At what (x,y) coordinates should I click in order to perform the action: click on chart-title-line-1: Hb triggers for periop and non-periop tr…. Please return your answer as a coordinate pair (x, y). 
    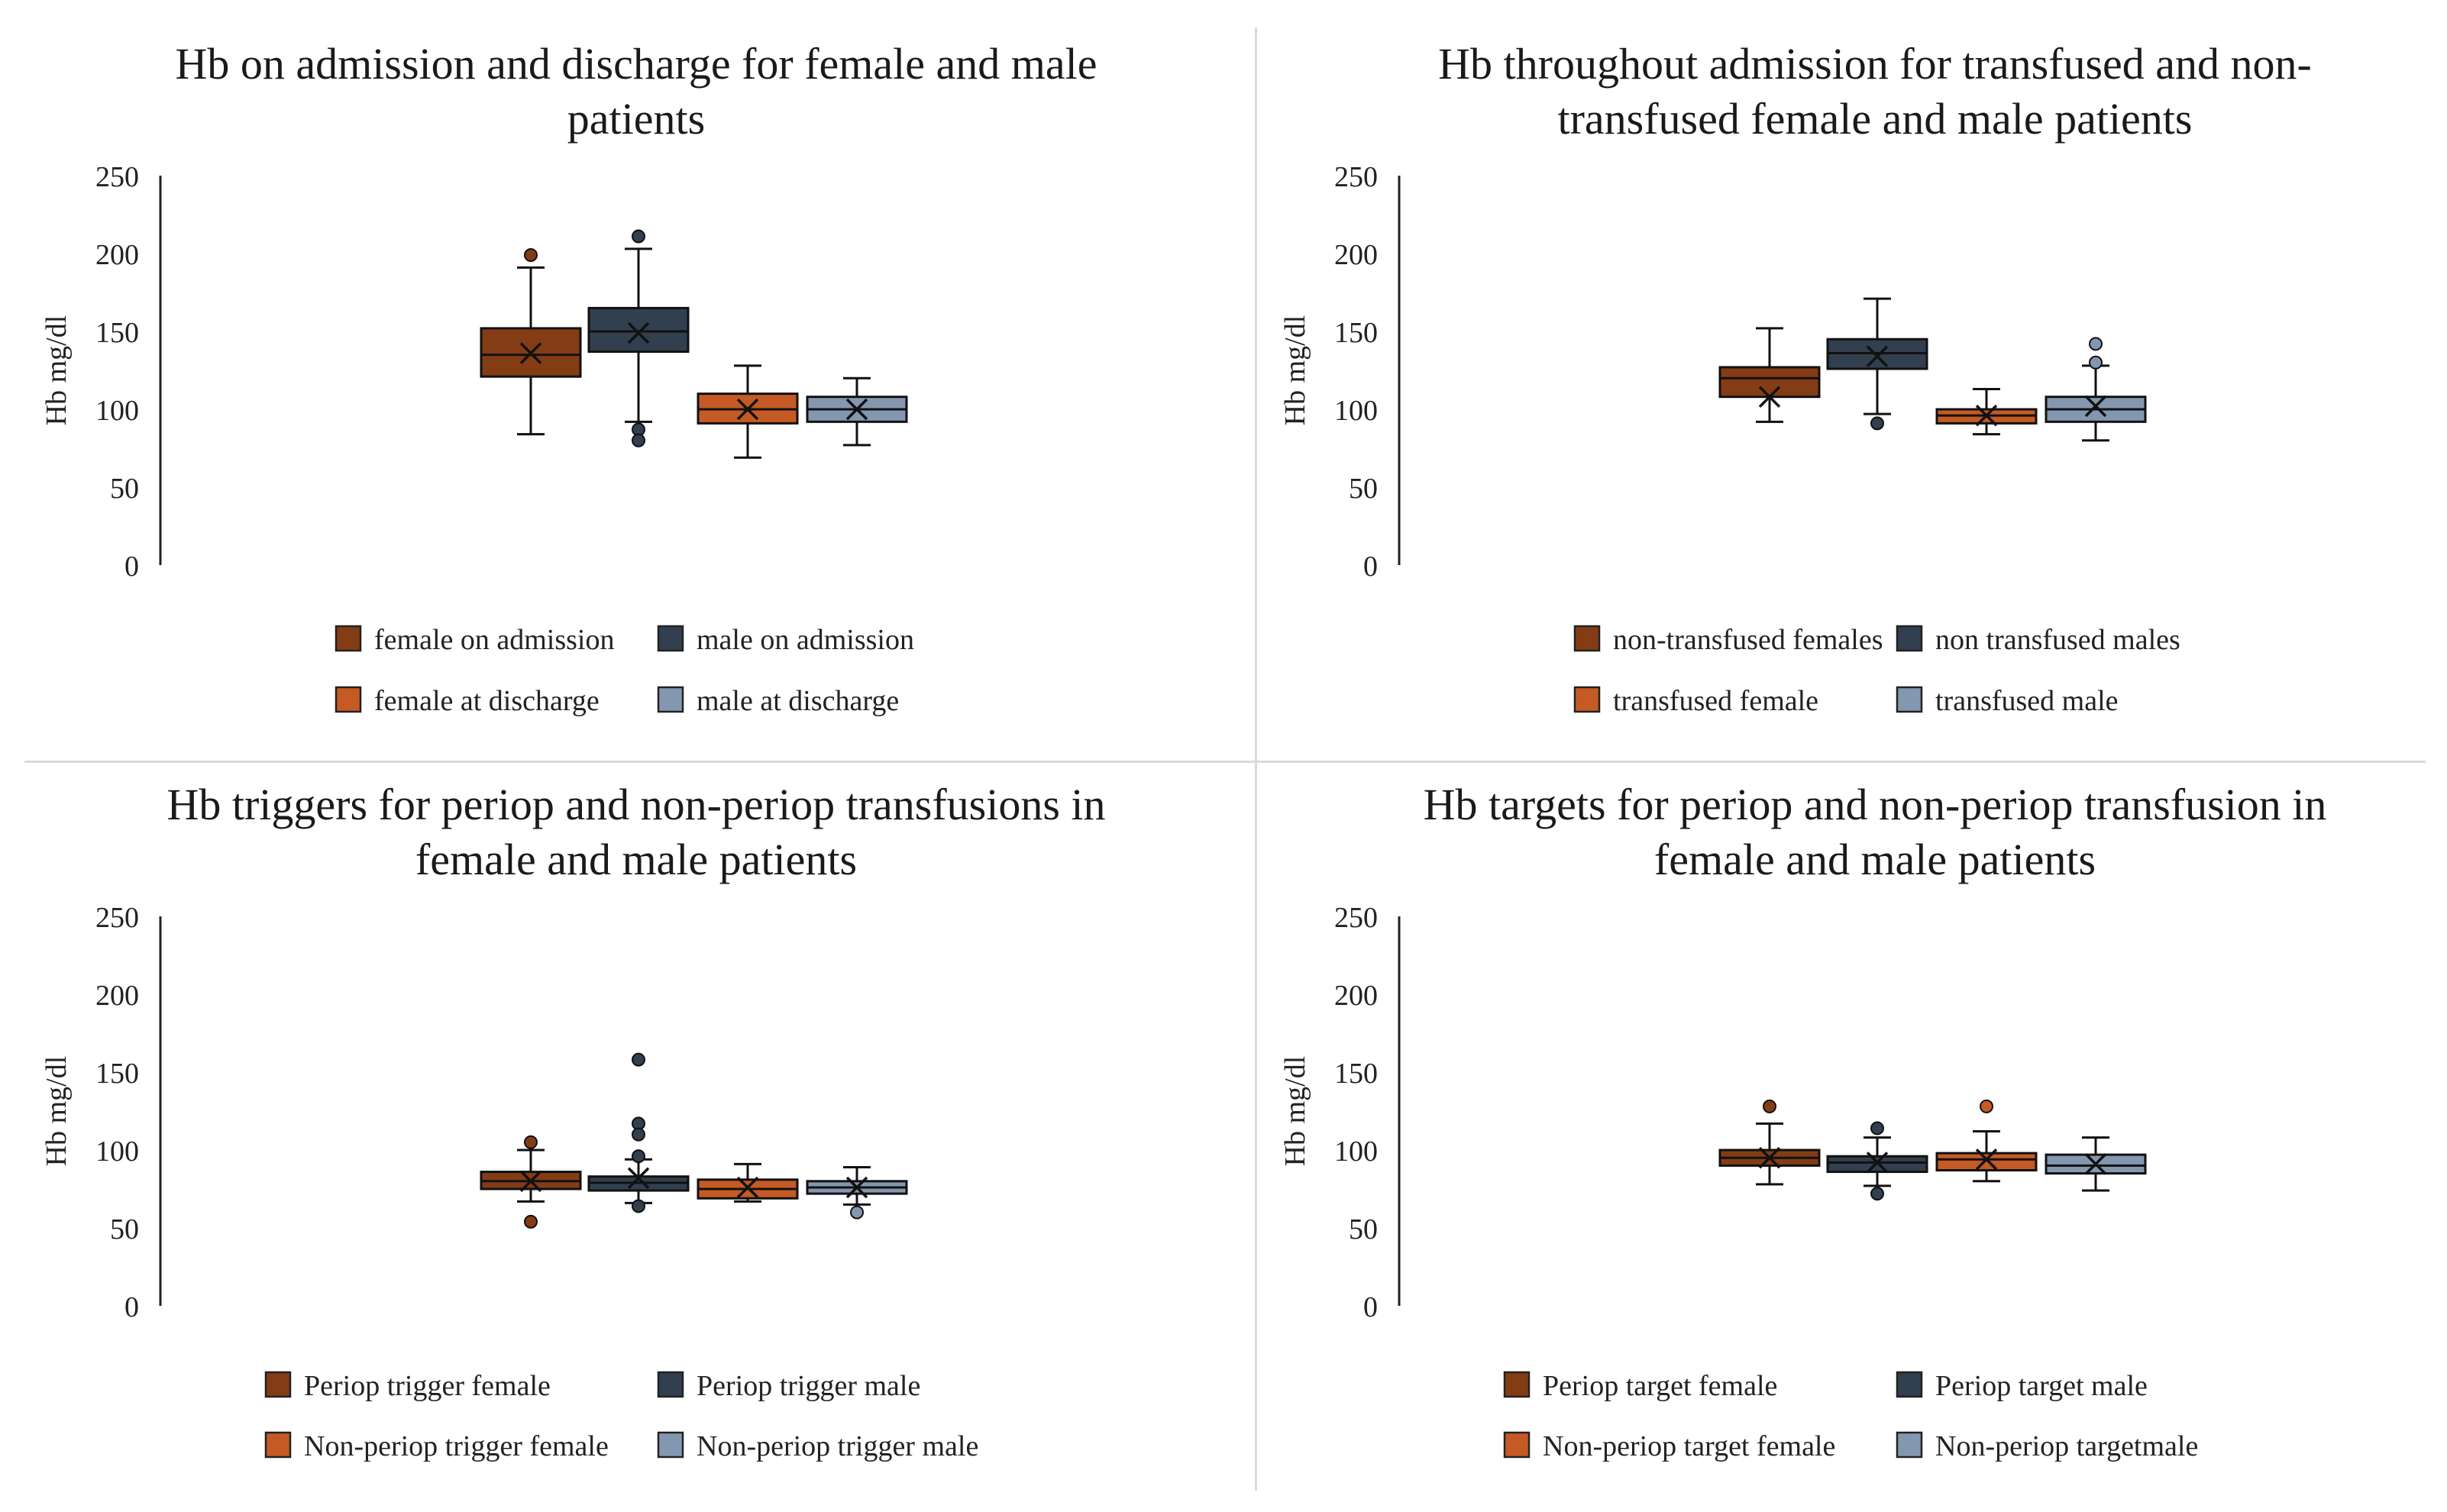
    Looking at the image, I should click on (636, 805).